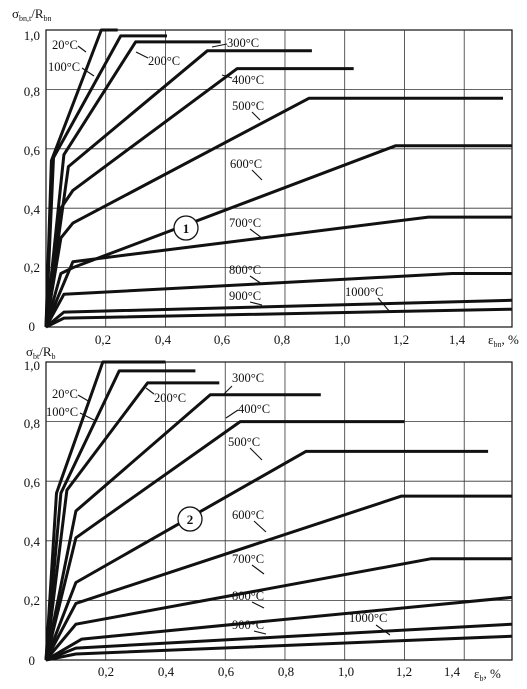 This screenshot has width=527, height=689. I want to click on chart-marker-label: 1, so click(186, 228).